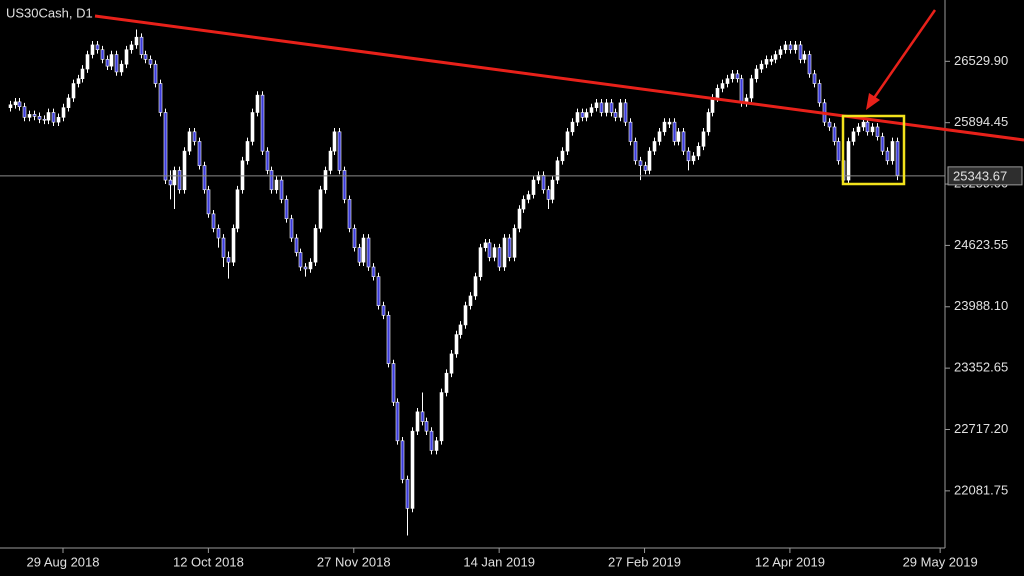 Image resolution: width=1024 pixels, height=576 pixels. What do you see at coordinates (790, 561) in the screenshot?
I see `x-tick-label: 12 Apr 2019` at bounding box center [790, 561].